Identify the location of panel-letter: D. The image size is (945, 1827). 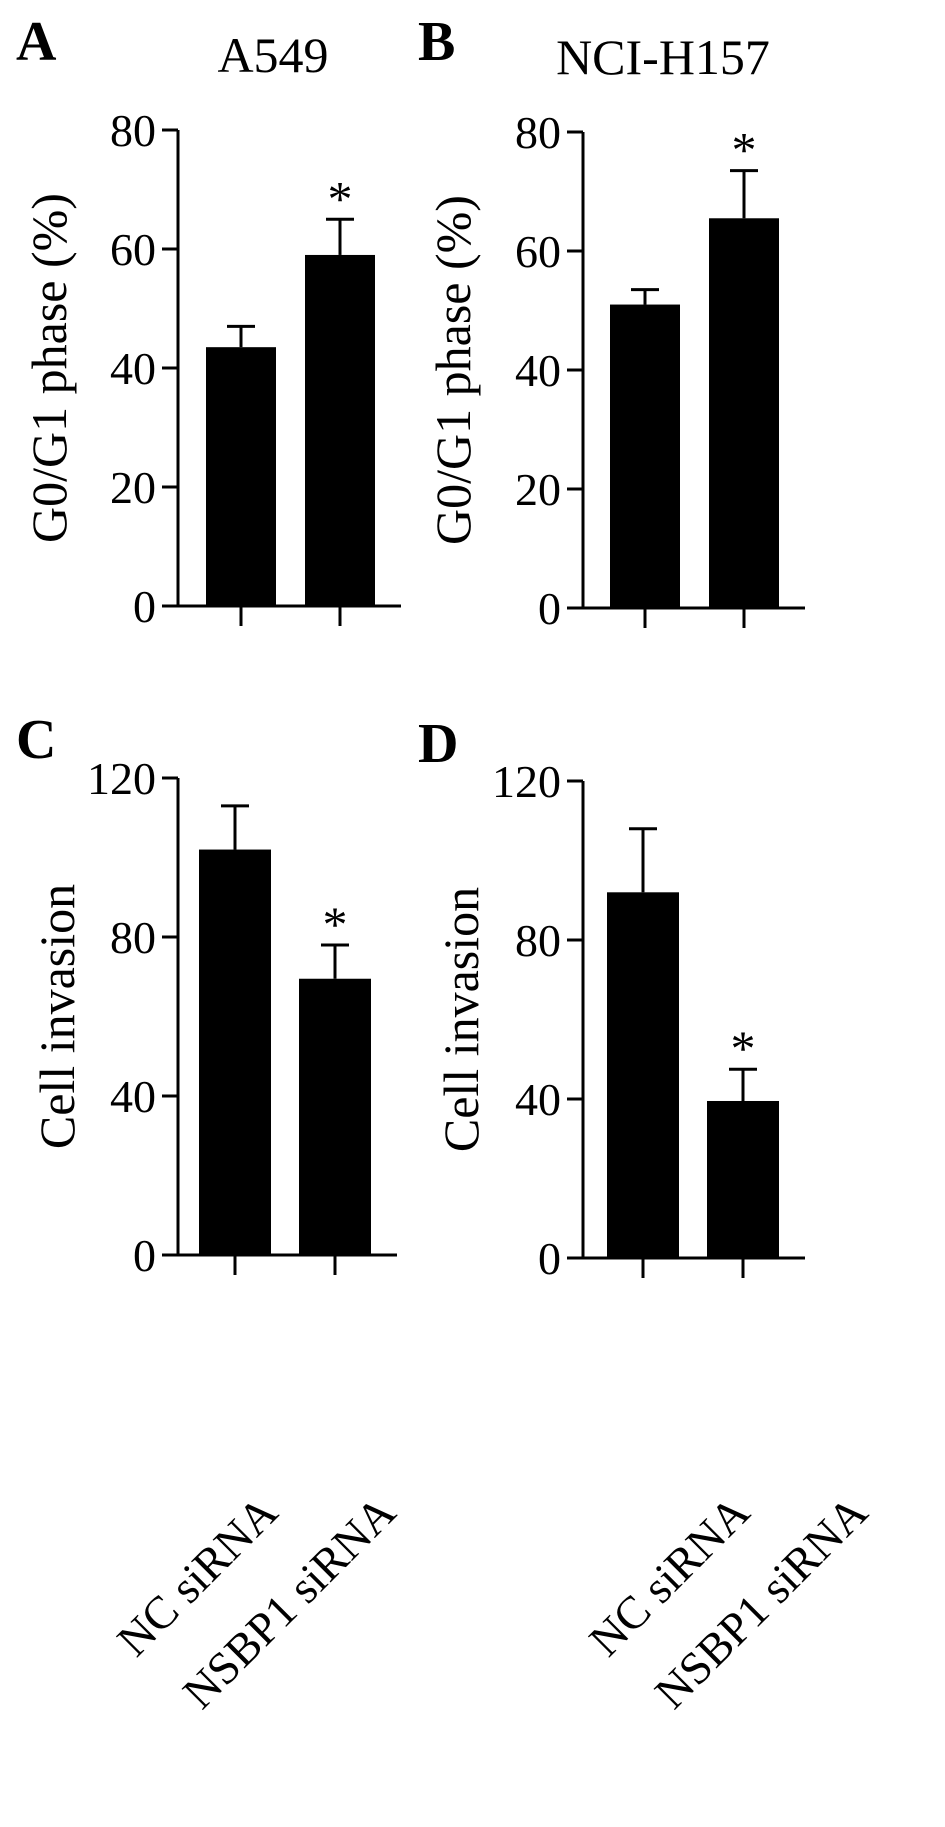
(438, 744).